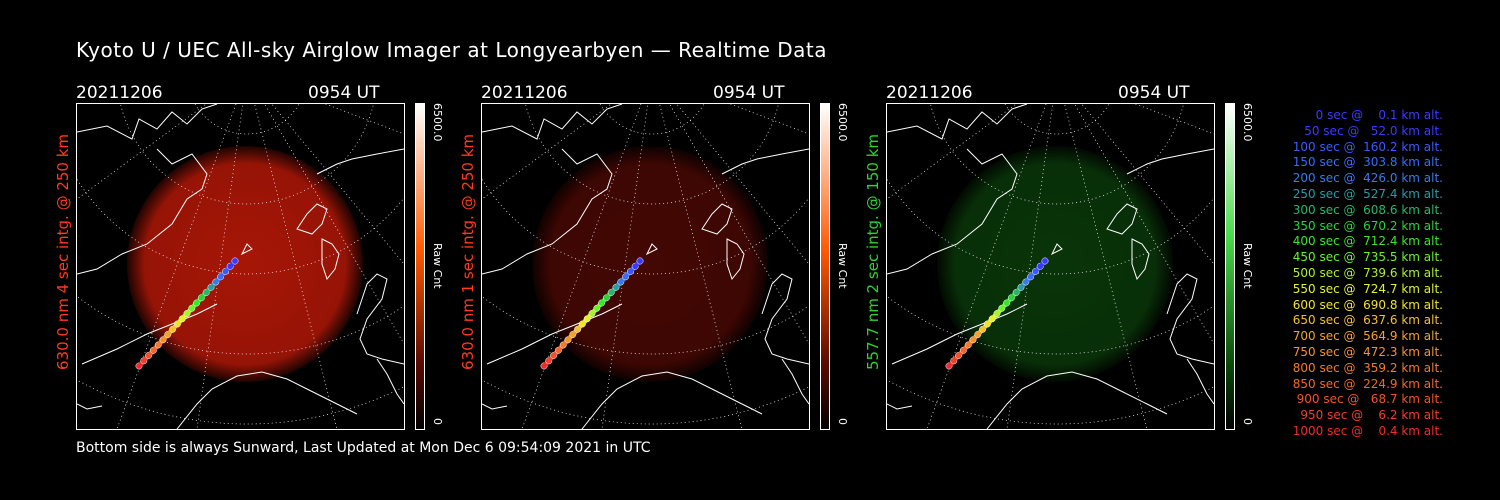 Image resolution: width=1500 pixels, height=500 pixels. I want to click on panel-wavelength-label: 557.7 nm 2 sec intg. @ 150 km, so click(873, 251).